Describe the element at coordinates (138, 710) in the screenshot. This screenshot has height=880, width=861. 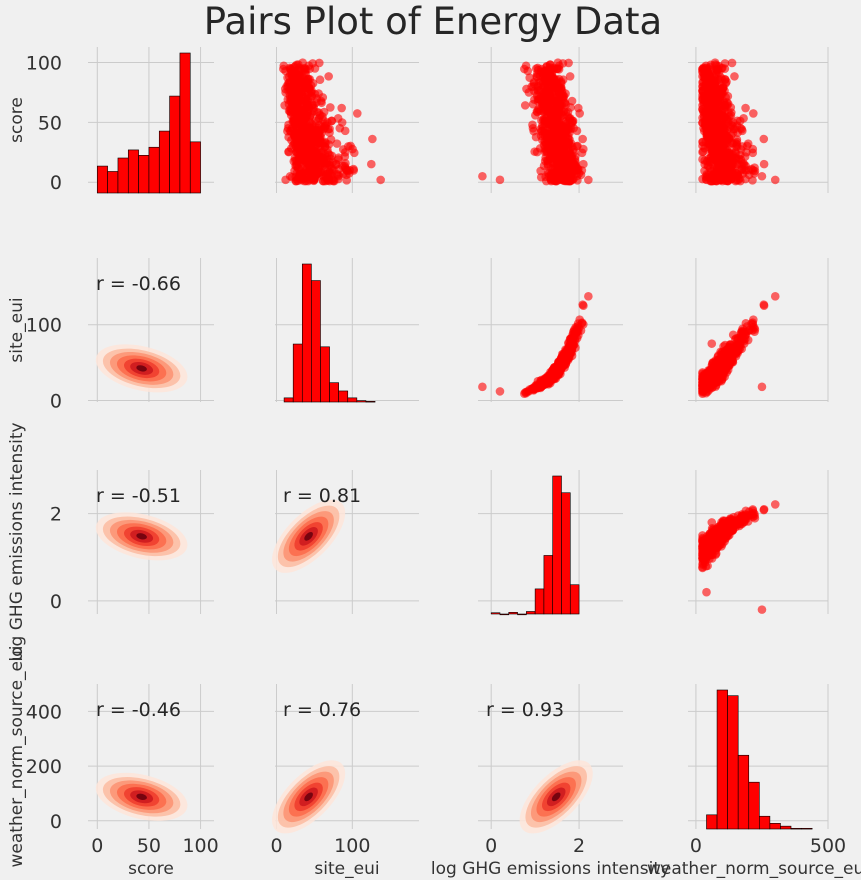
I see `correlation-label: r = -0.46` at that location.